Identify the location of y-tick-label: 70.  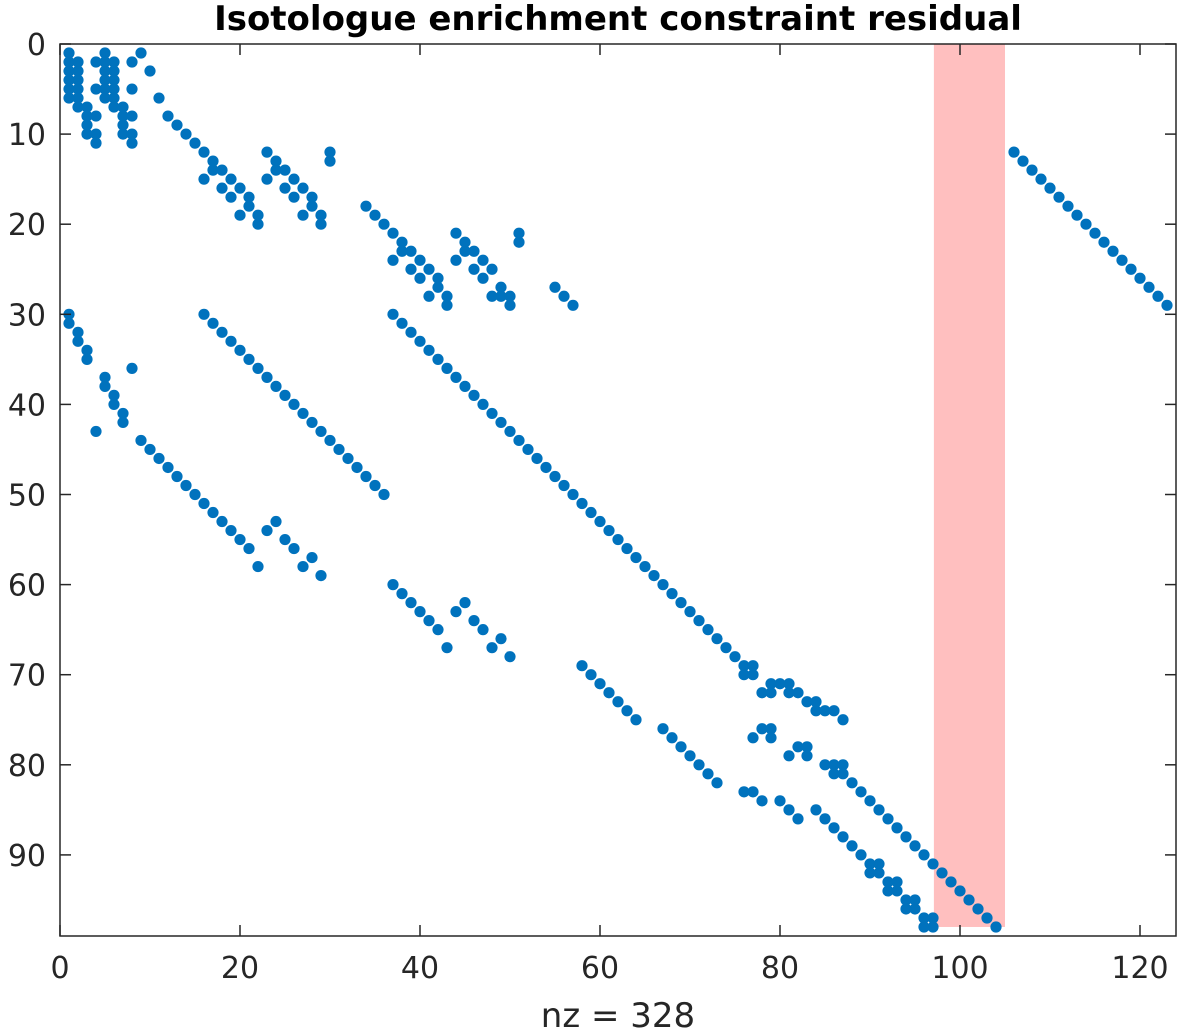
(27, 676).